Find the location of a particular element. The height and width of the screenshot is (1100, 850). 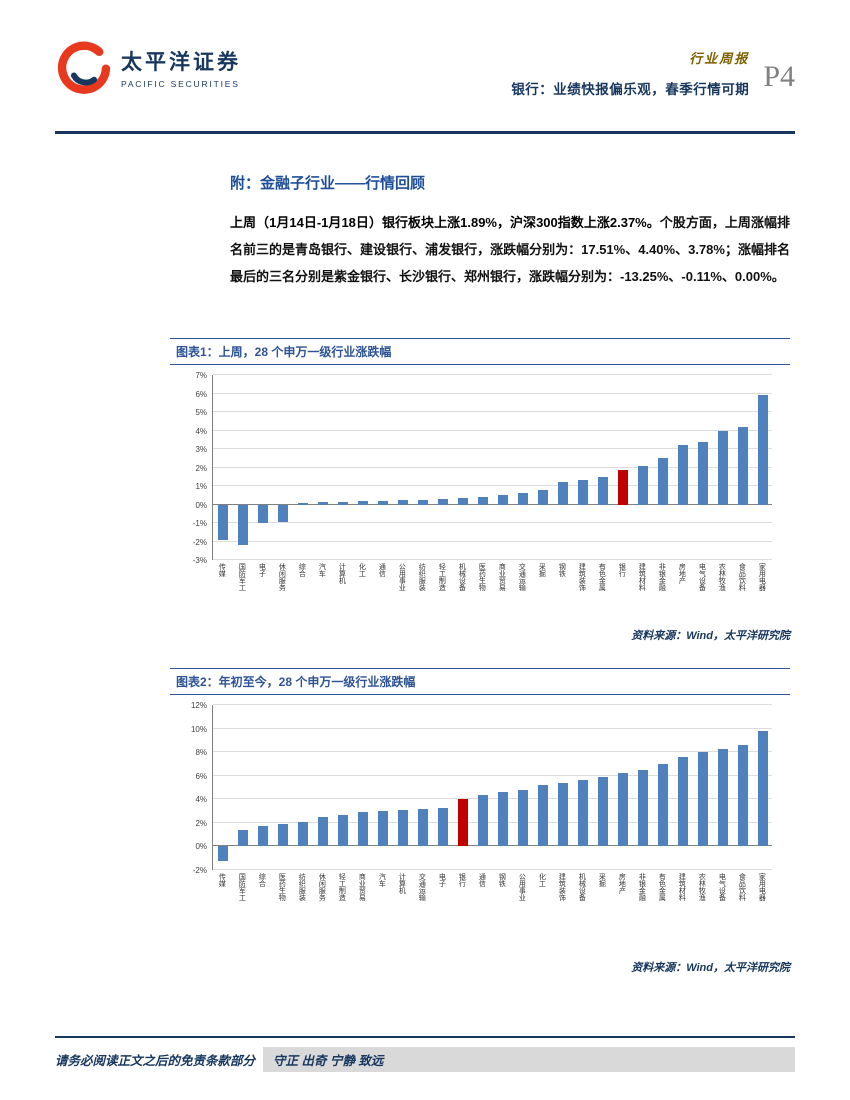

header-titles: 行业周报 银行：业绩快报偏乐观，春季行情可期 is located at coordinates (630, 73).